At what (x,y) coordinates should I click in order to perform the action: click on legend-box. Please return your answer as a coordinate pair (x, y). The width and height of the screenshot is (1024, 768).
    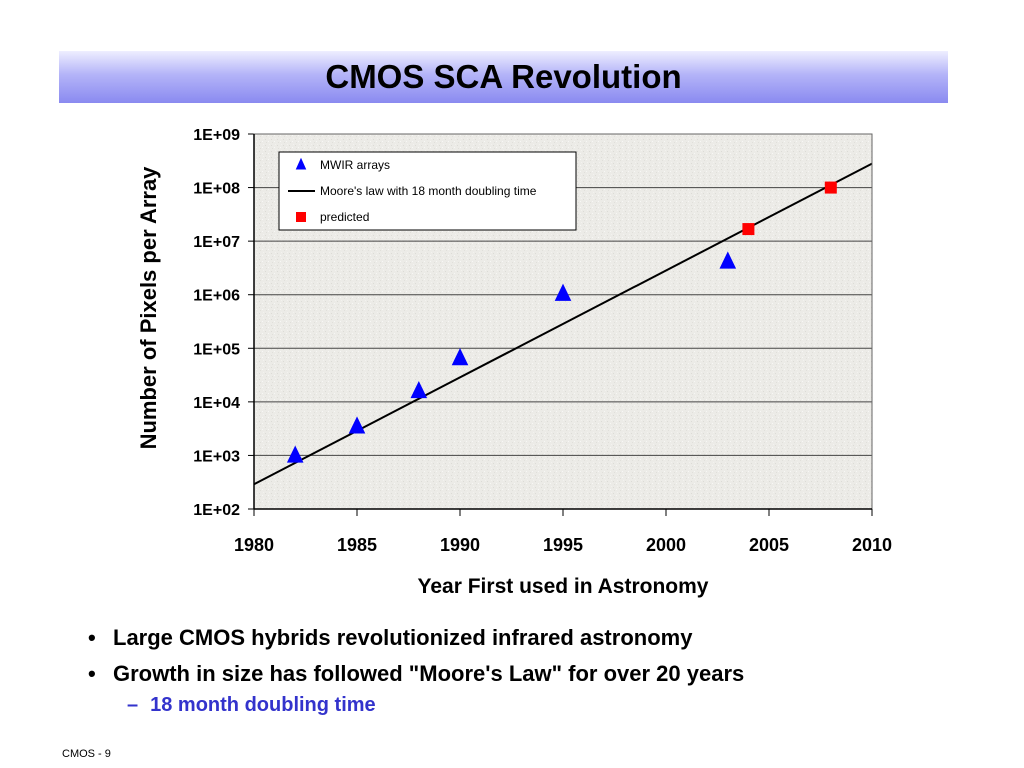
    Looking at the image, I should click on (427, 191).